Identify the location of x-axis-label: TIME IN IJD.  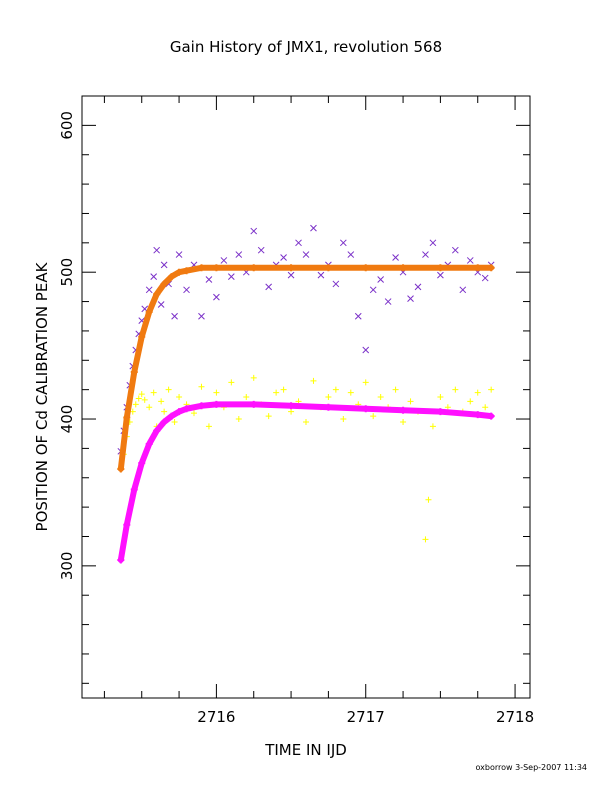
(305, 750).